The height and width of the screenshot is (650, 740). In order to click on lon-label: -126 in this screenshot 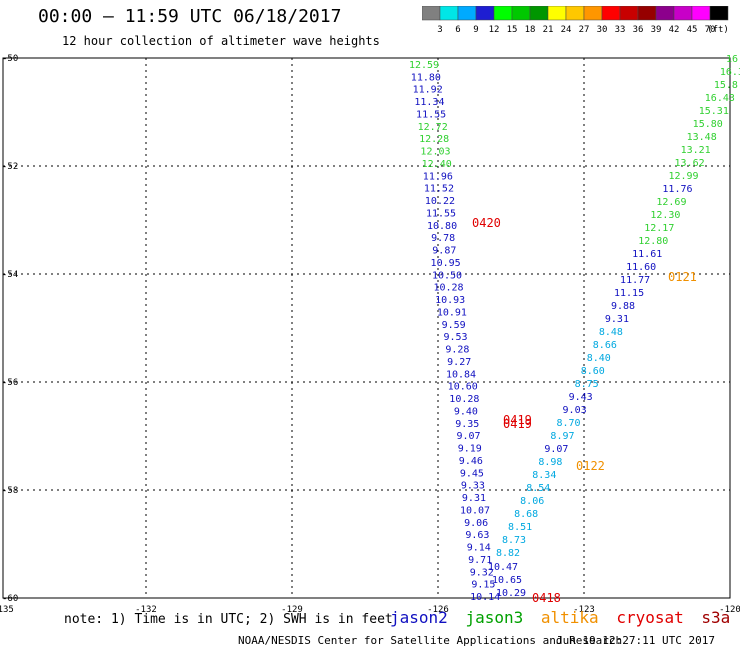, I will do `click(438, 610)`.